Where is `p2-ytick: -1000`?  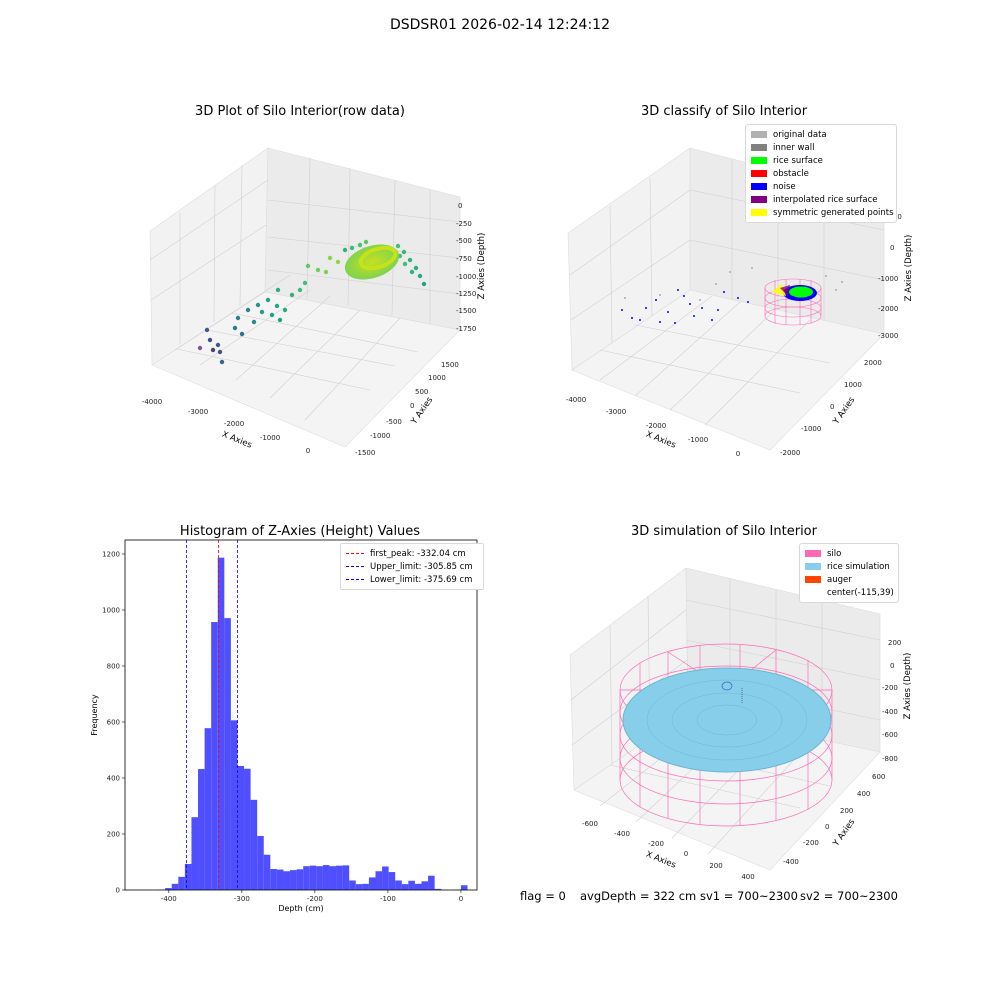
p2-ytick: -1000 is located at coordinates (811, 429).